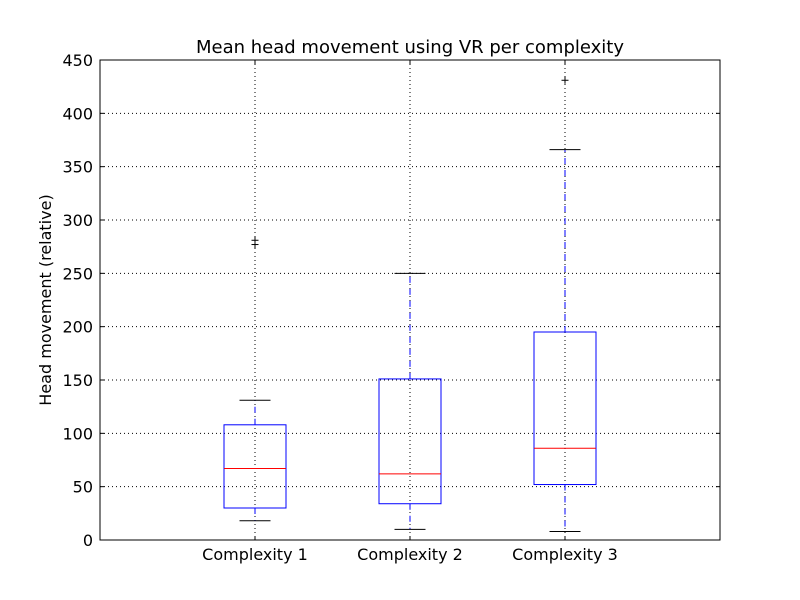 The height and width of the screenshot is (600, 800). What do you see at coordinates (77, 433) in the screenshot?
I see `y-tick-label: 100` at bounding box center [77, 433].